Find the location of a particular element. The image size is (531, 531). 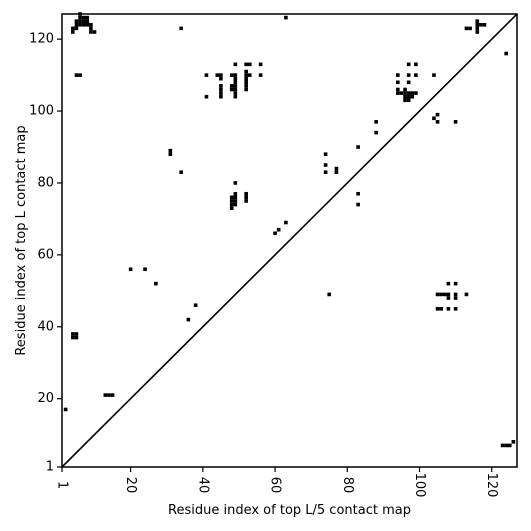

y-tick-label: 60 is located at coordinates (45, 254).